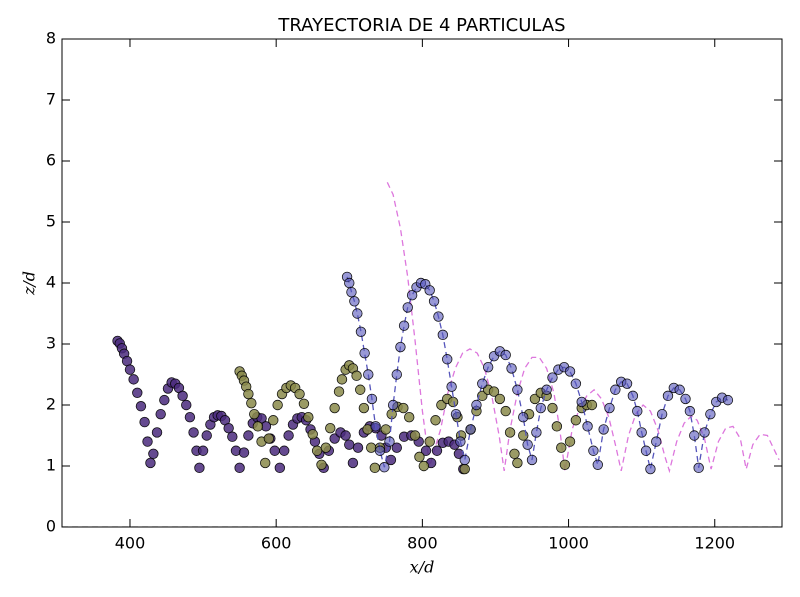 The image size is (800, 597). What do you see at coordinates (51, 465) in the screenshot?
I see `y-tick-label: 1` at bounding box center [51, 465].